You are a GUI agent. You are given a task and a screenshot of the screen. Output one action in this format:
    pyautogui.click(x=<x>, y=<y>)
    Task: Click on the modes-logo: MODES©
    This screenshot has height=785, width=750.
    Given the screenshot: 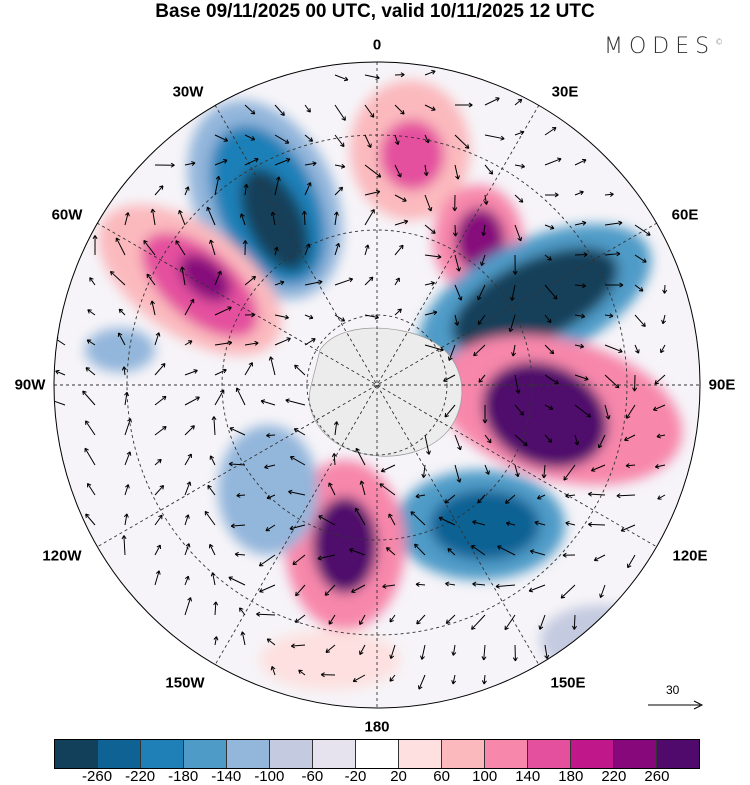 What is the action you would take?
    pyautogui.click(x=664, y=46)
    